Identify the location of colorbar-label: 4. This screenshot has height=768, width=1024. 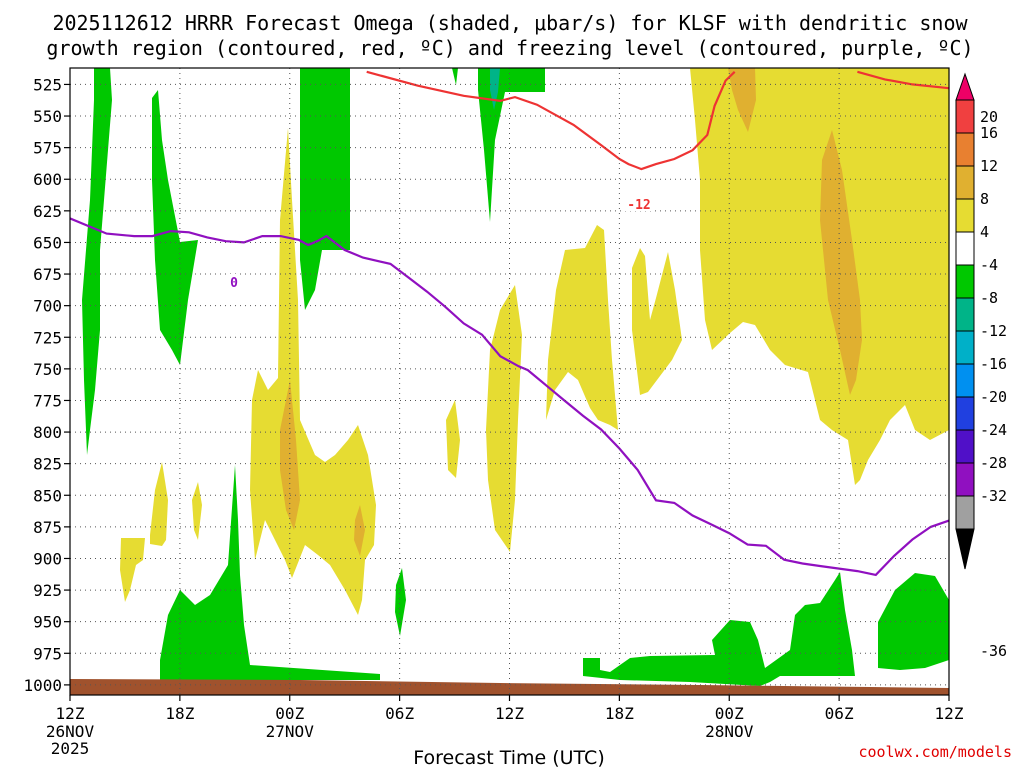
(984, 232).